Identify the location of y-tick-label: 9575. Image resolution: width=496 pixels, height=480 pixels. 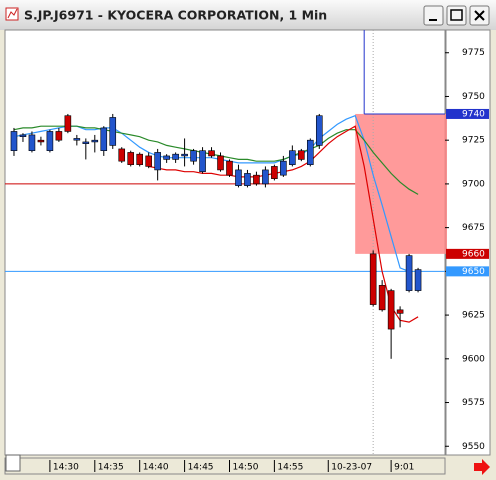
(473, 403).